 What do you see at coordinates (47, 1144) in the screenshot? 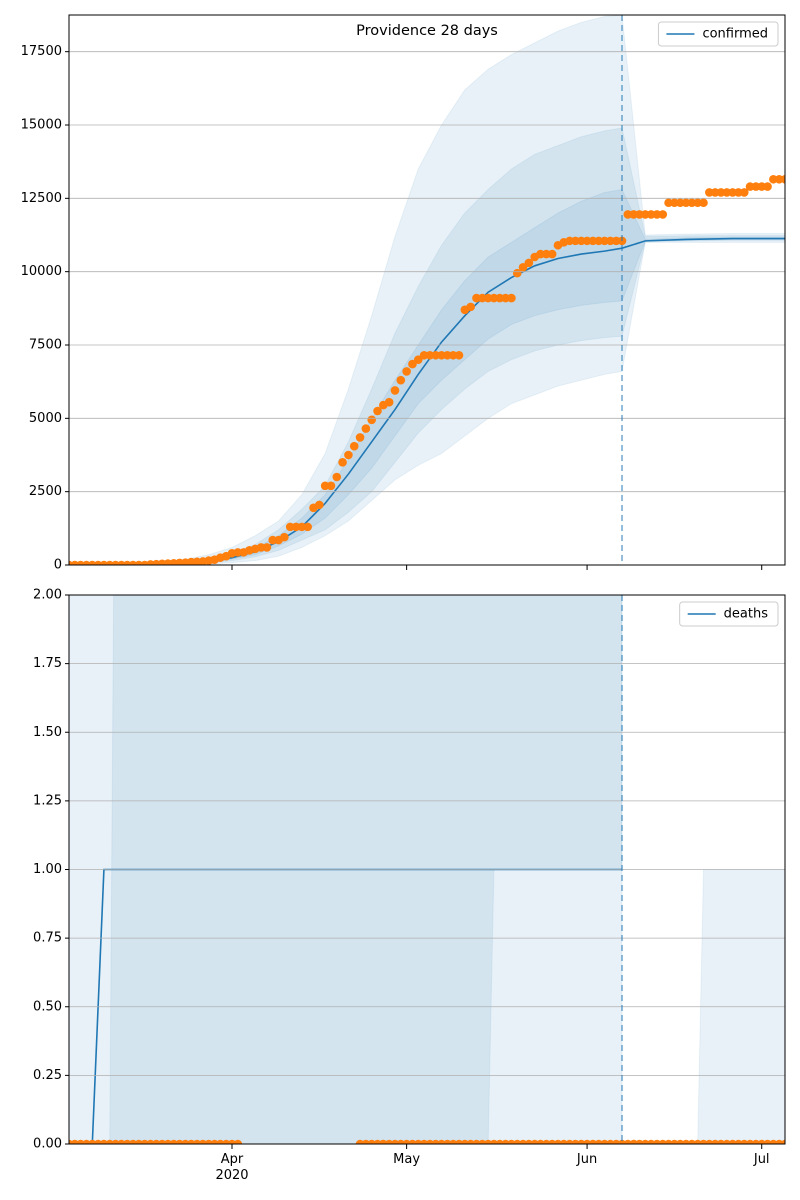
I see `y-tick-label: 0.00` at bounding box center [47, 1144].